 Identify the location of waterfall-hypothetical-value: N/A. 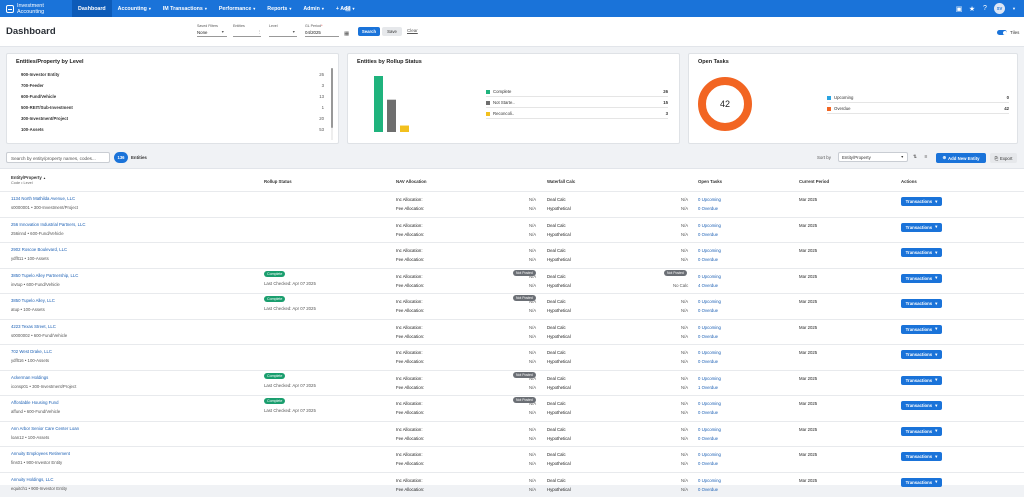
(685, 412).